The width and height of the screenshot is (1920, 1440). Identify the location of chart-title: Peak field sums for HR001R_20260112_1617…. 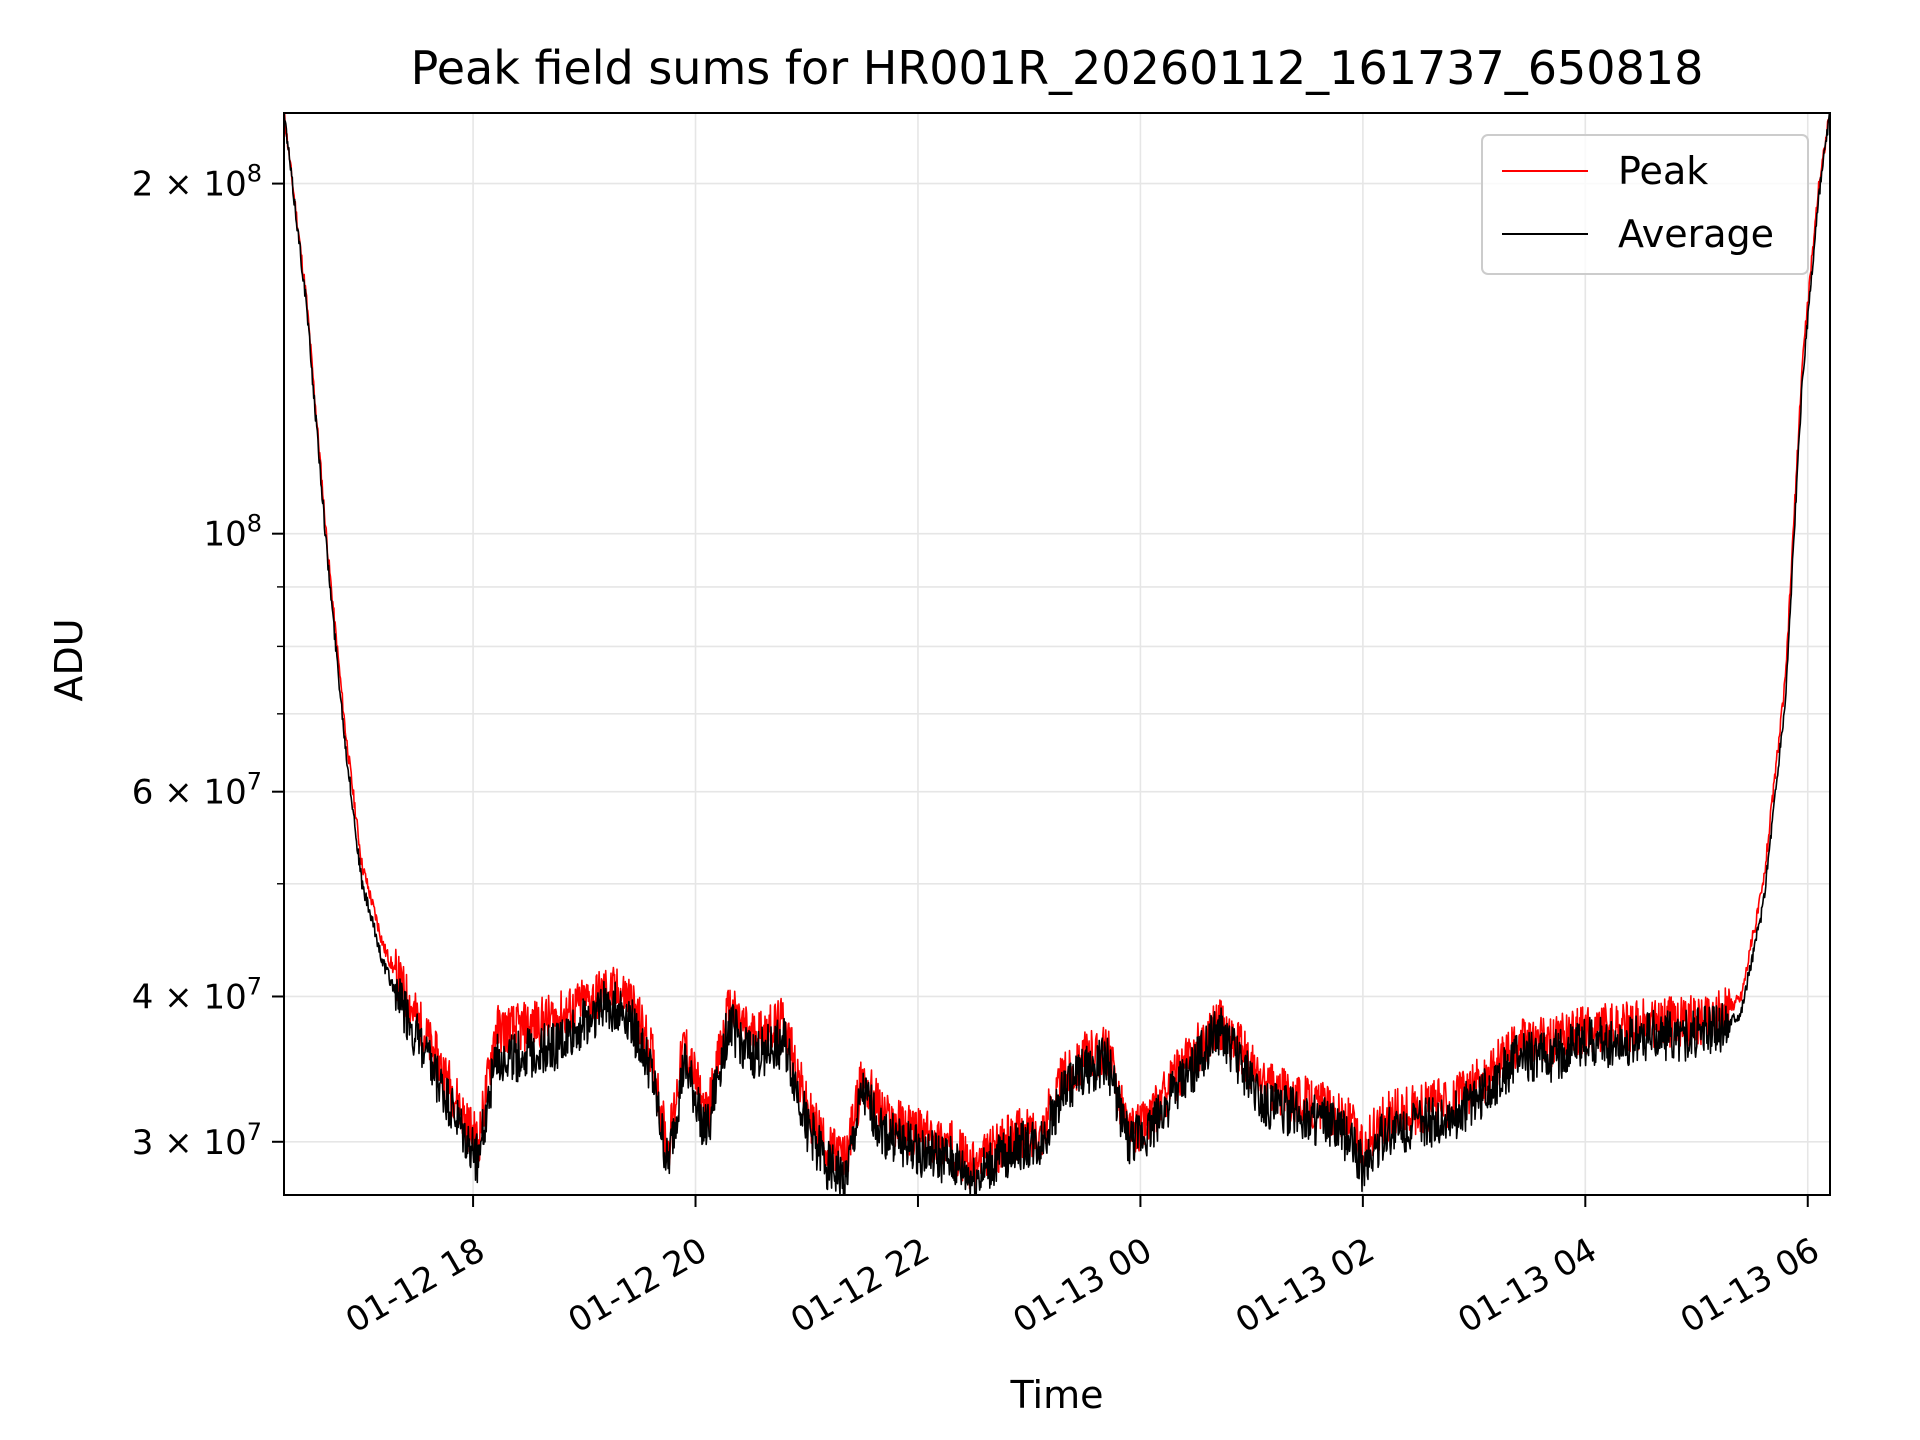
(1057, 68).